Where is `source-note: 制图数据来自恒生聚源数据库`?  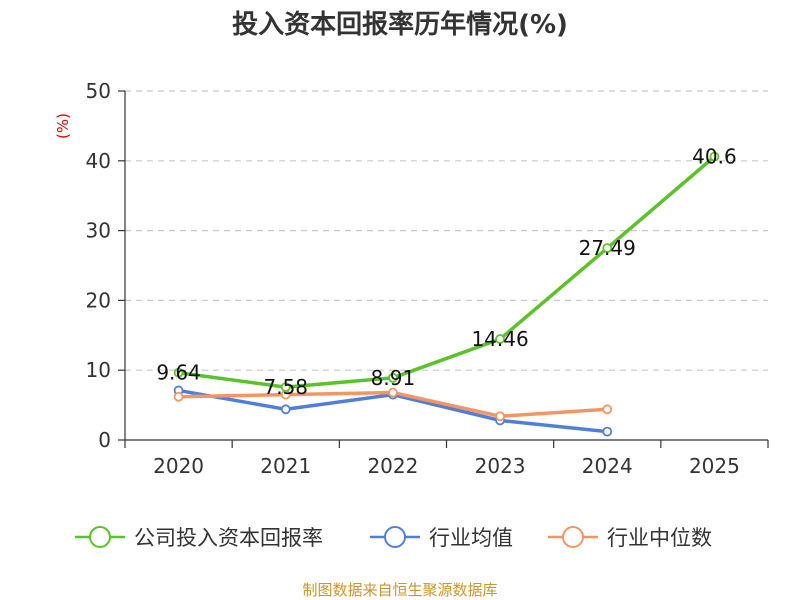 source-note: 制图数据来自恒生聚源数据库 is located at coordinates (399, 590).